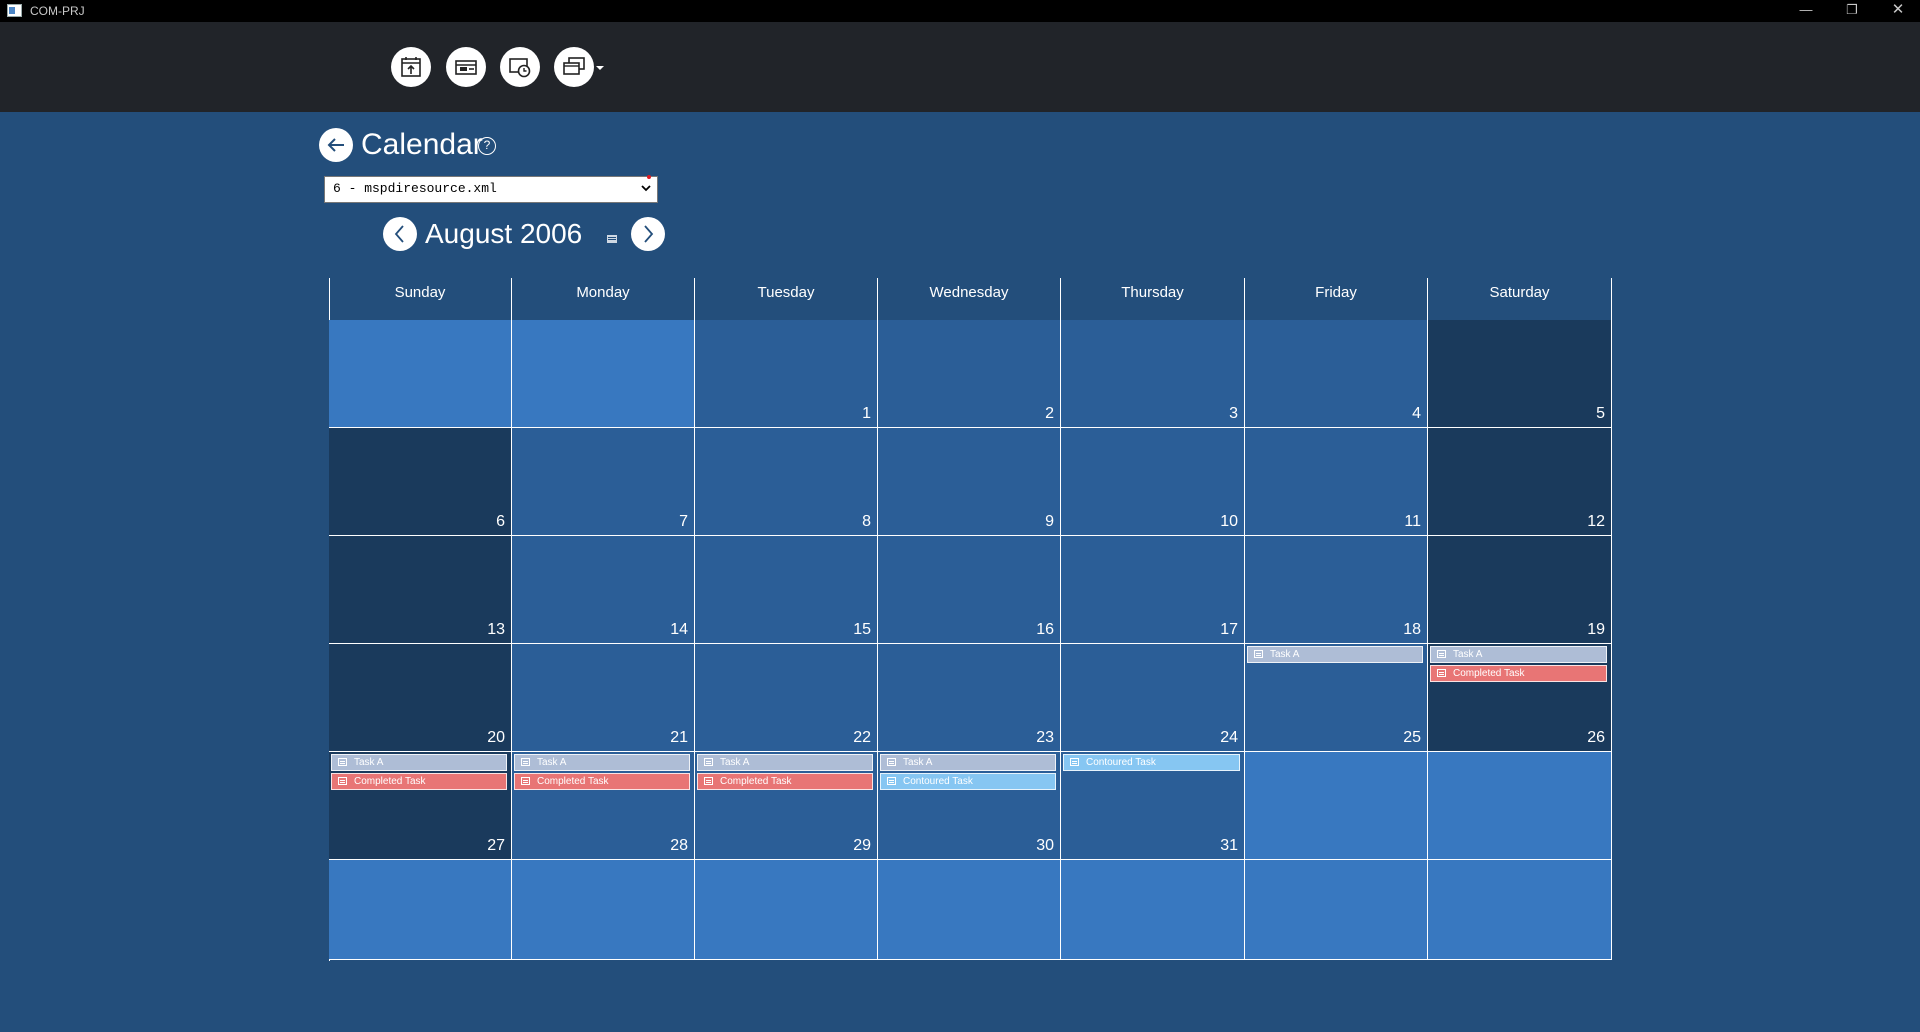 Image resolution: width=1920 pixels, height=1032 pixels. Describe the element at coordinates (603, 698) in the screenshot. I see `day-cell-21: 21` at that location.